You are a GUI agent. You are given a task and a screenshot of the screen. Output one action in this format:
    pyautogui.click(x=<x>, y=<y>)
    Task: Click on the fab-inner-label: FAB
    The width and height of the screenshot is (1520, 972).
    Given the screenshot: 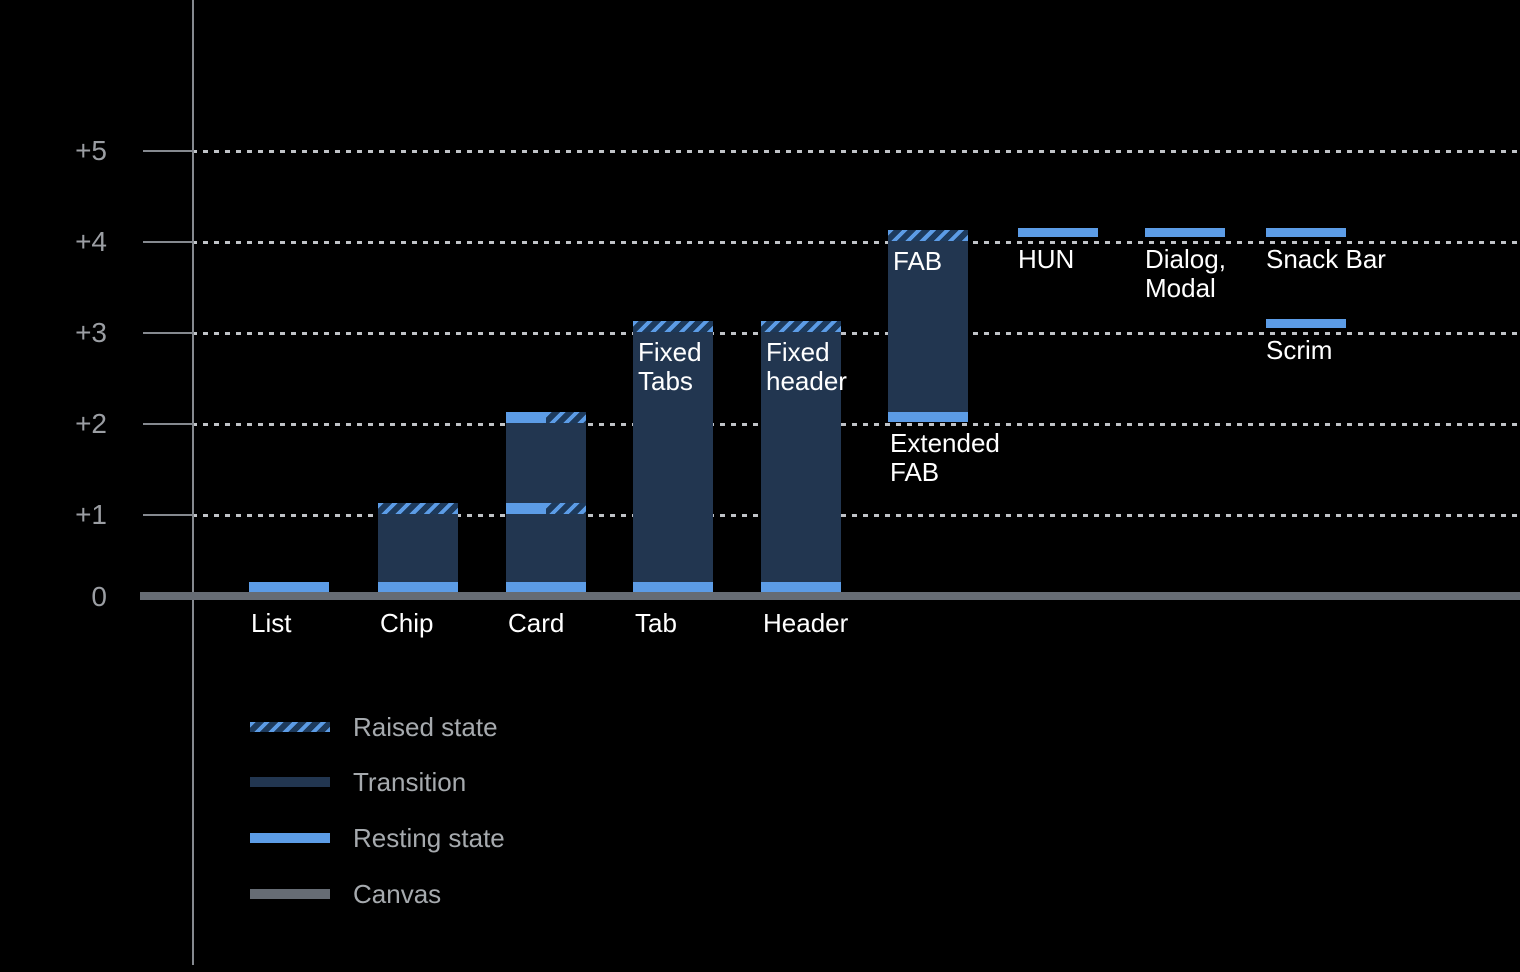 What is the action you would take?
    pyautogui.click(x=918, y=261)
    